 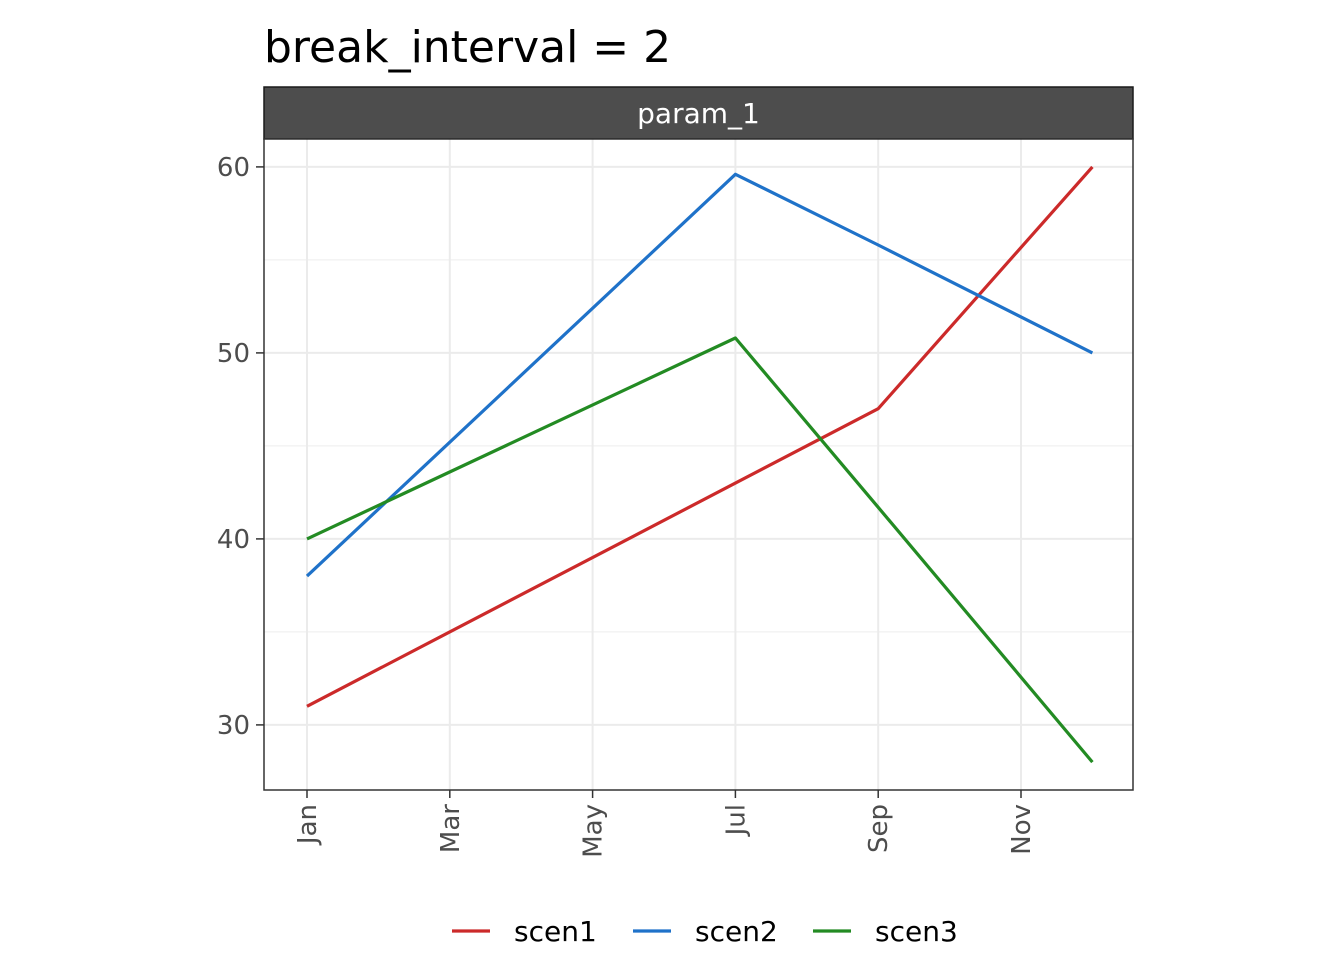 What do you see at coordinates (594, 831) in the screenshot?
I see `x-tick-label: May` at bounding box center [594, 831].